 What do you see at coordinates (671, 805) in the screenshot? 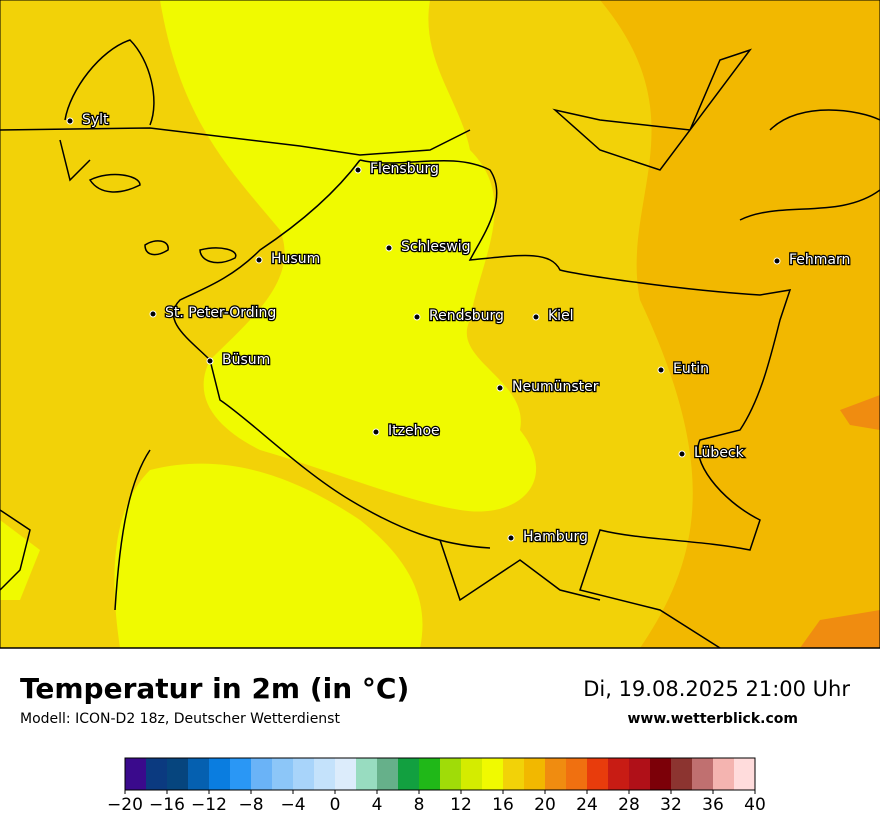
I see `tick-label: 32` at bounding box center [671, 805].